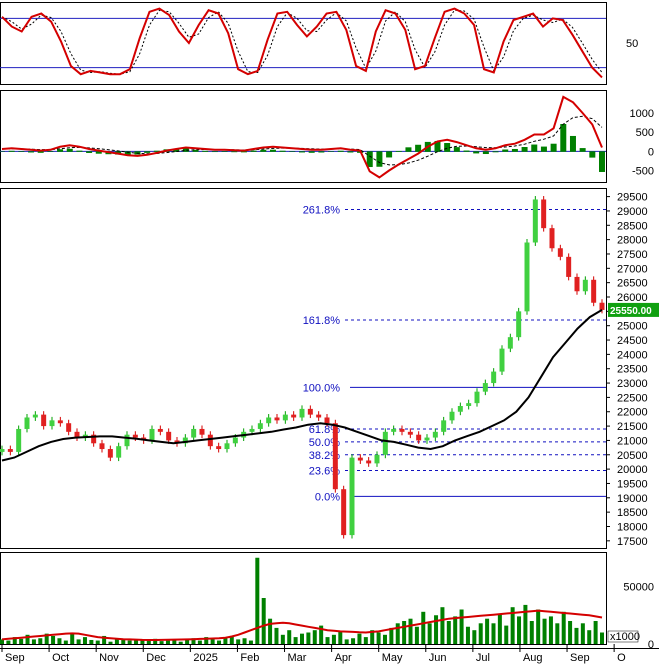 Image resolution: width=659 pixels, height=669 pixels. Describe the element at coordinates (156, 658) in the screenshot. I see `x-tick-label: Dec` at that location.